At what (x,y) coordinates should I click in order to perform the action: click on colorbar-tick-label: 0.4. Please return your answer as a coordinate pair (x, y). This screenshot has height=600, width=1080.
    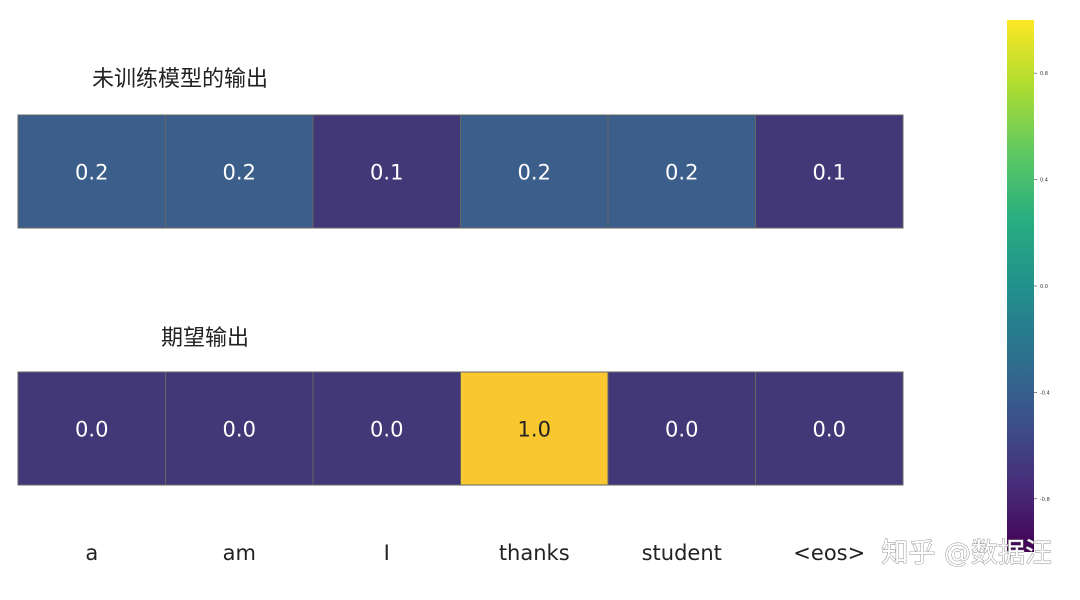
    Looking at the image, I should click on (1044, 181).